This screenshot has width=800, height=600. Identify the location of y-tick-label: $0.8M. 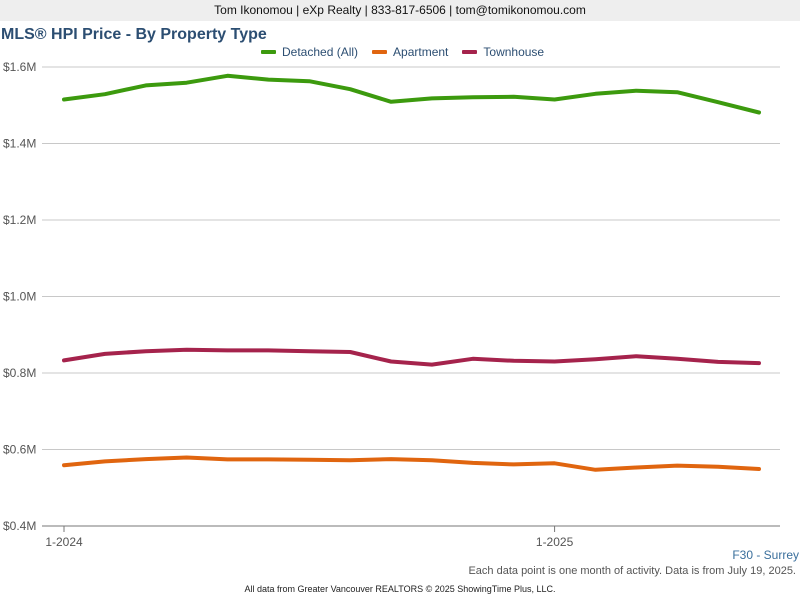
(19, 373).